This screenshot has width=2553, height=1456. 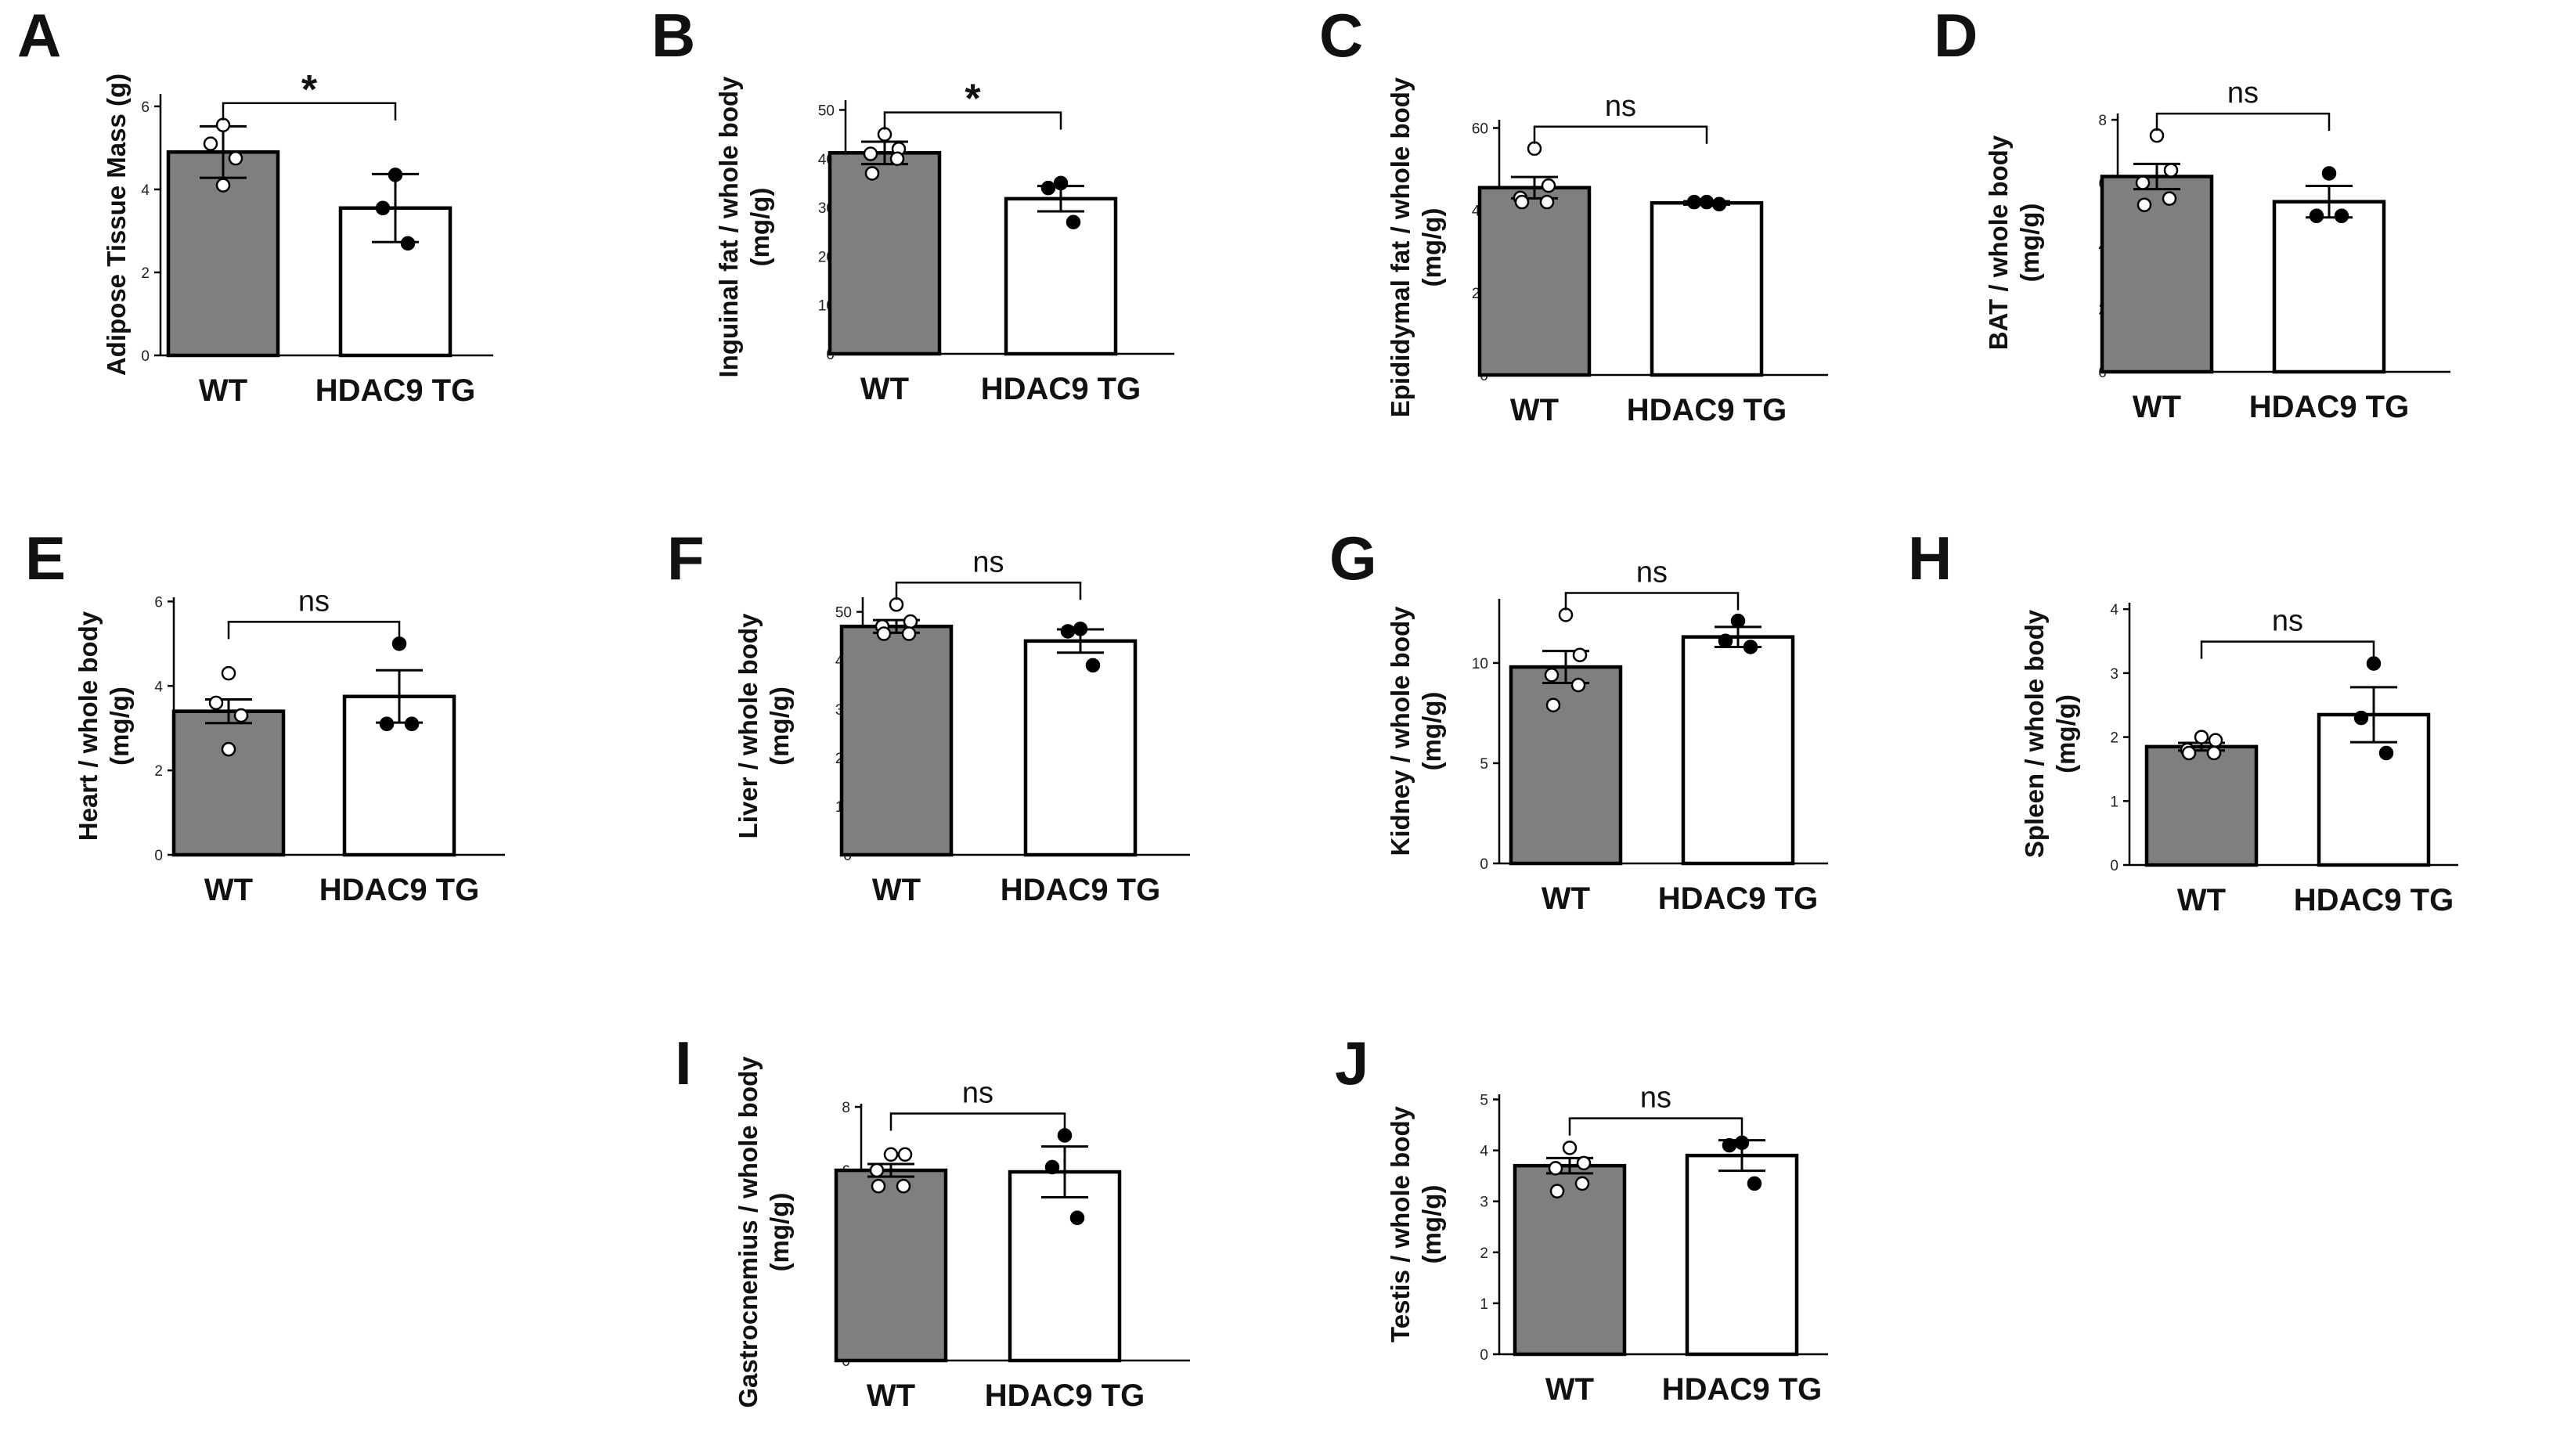 I want to click on y-tick-label: 6, so click(x=146, y=107).